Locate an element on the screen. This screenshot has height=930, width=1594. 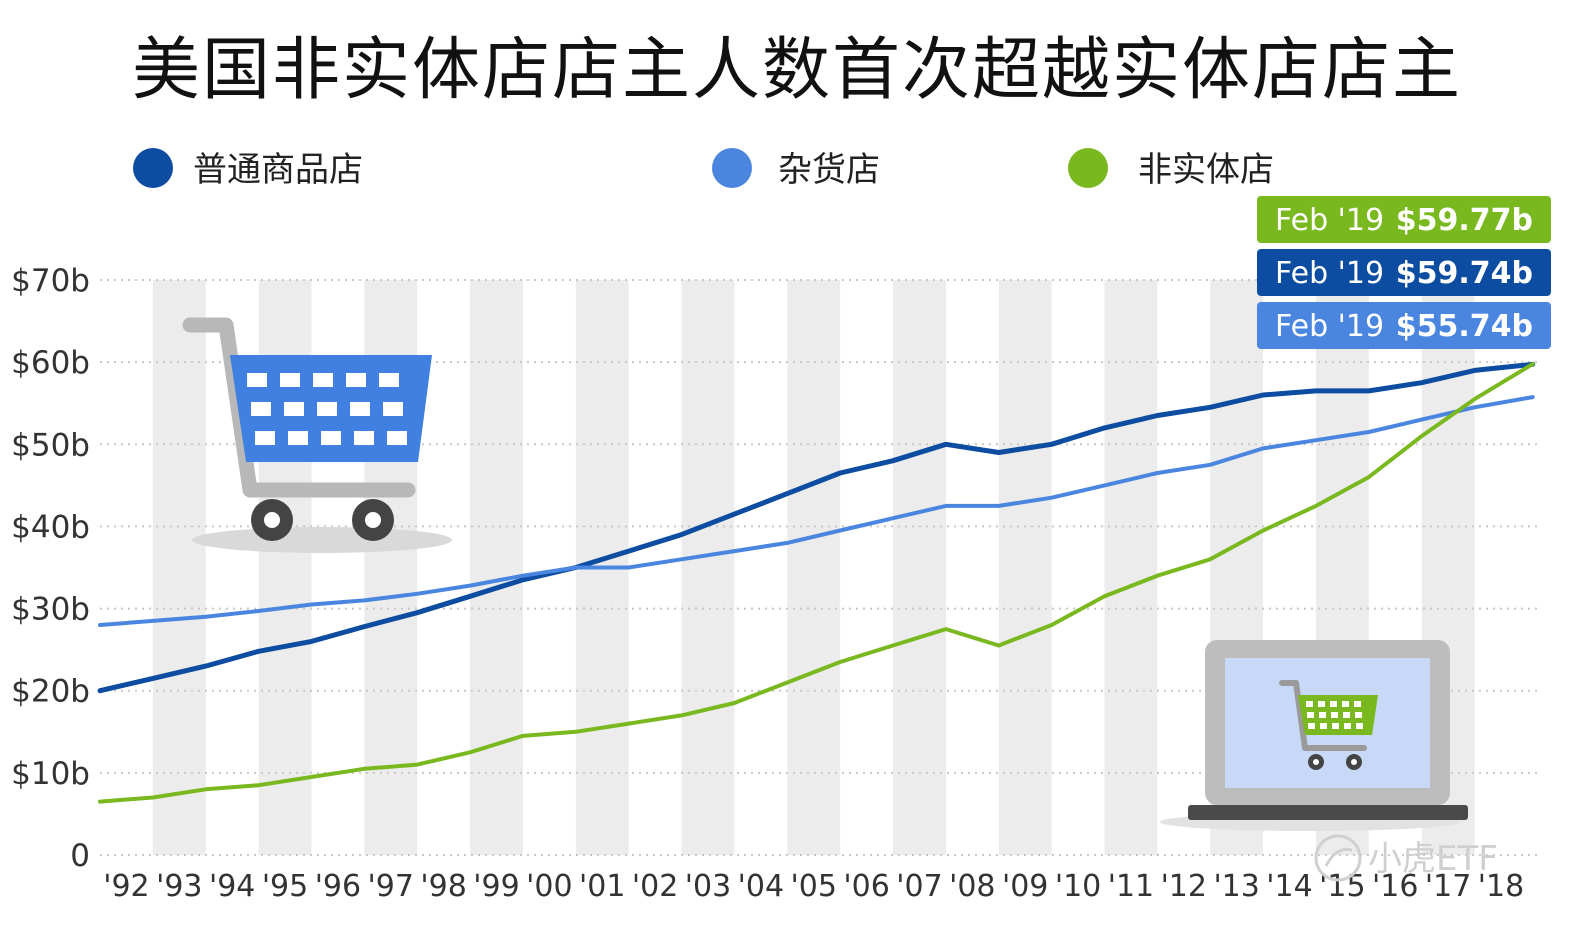
watermark-logo-icon is located at coordinates (1338, 858).